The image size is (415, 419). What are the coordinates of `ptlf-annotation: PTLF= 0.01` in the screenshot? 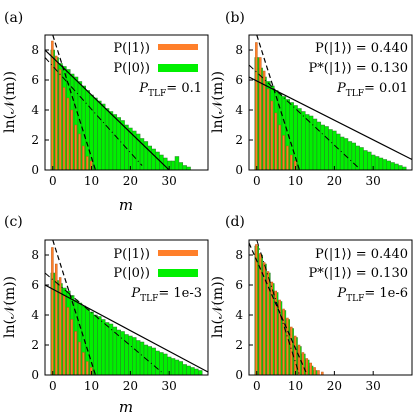 It's located at (372, 90).